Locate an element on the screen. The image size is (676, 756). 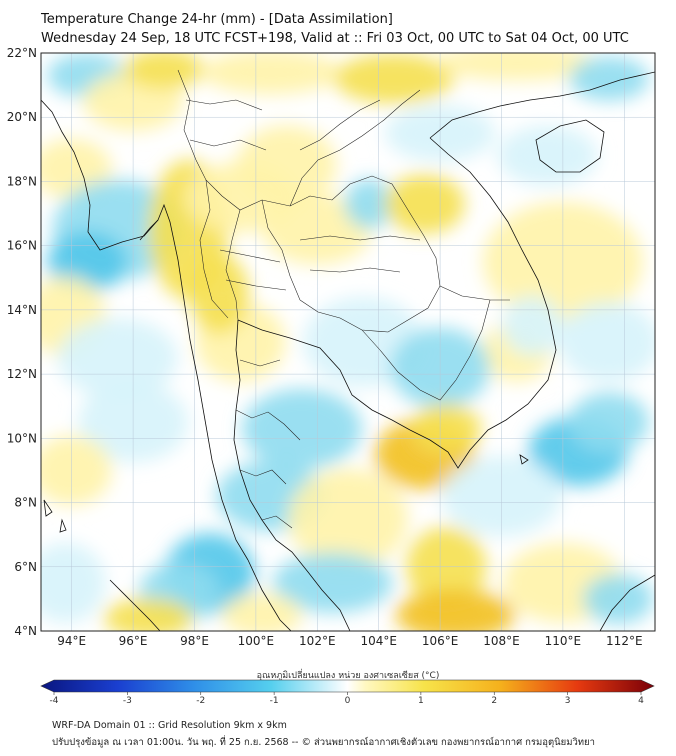
lon-tick-label: 102°E is located at coordinates (317, 641).